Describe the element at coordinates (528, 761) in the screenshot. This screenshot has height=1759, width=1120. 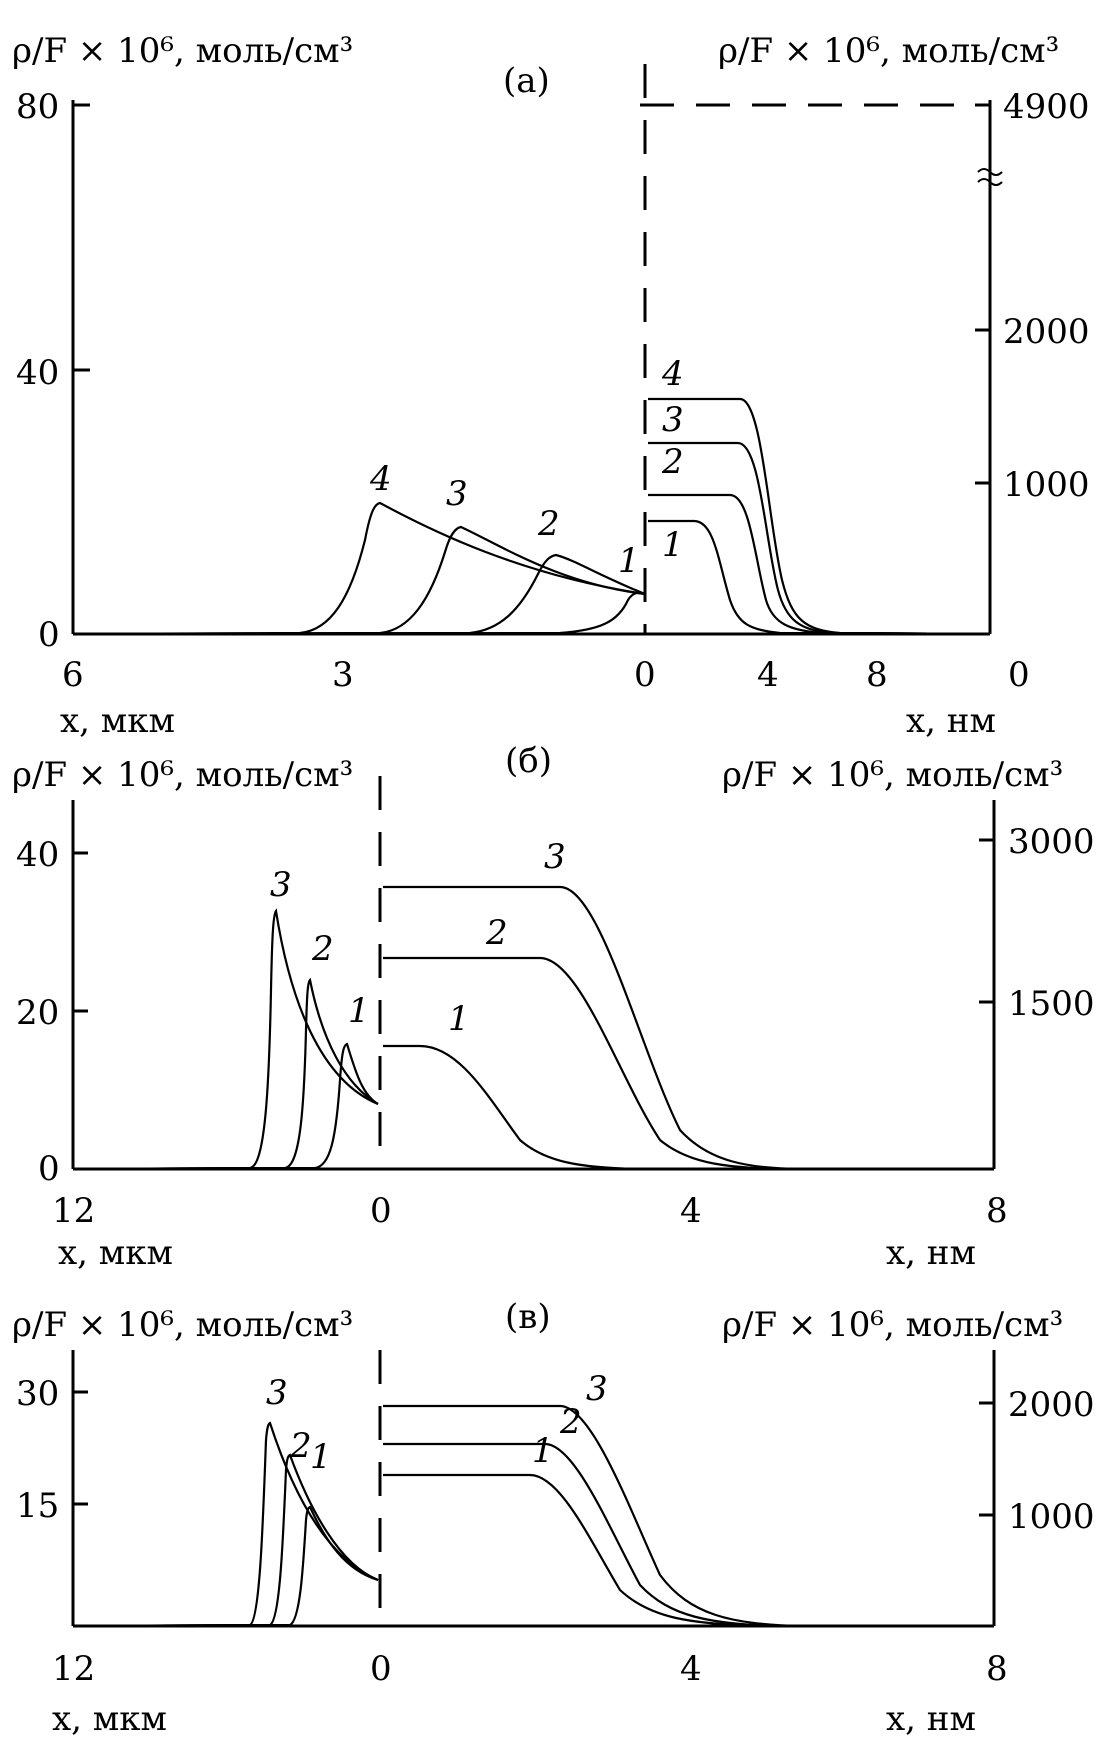
I see `panel-label: (б)` at that location.